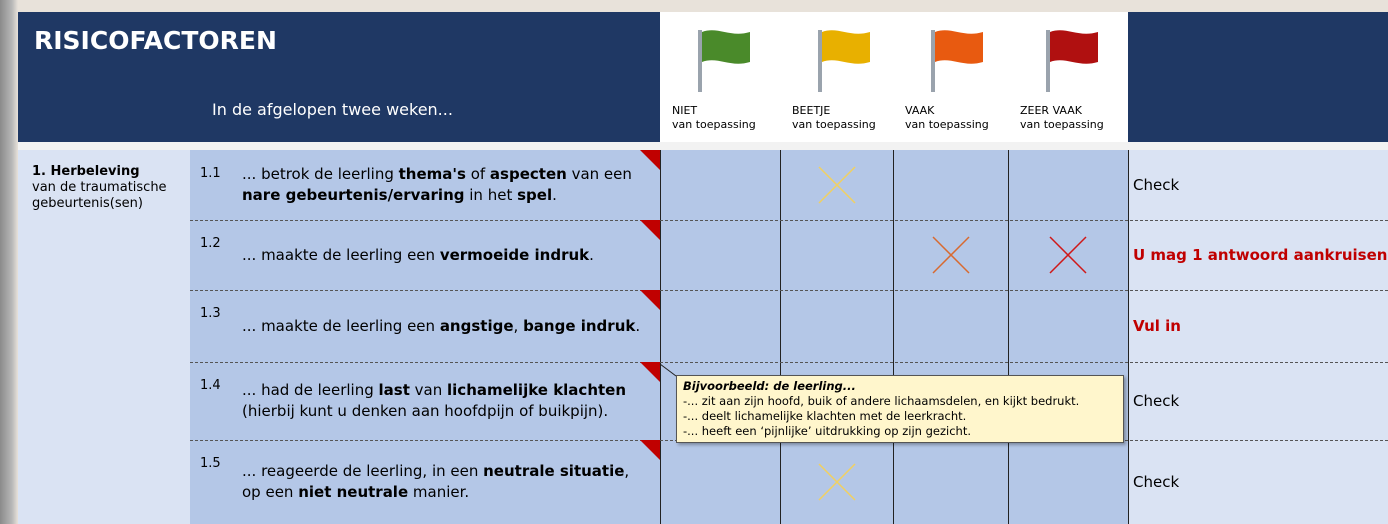  Describe the element at coordinates (432, 174) in the screenshot. I see `bold-text: thema's` at that location.